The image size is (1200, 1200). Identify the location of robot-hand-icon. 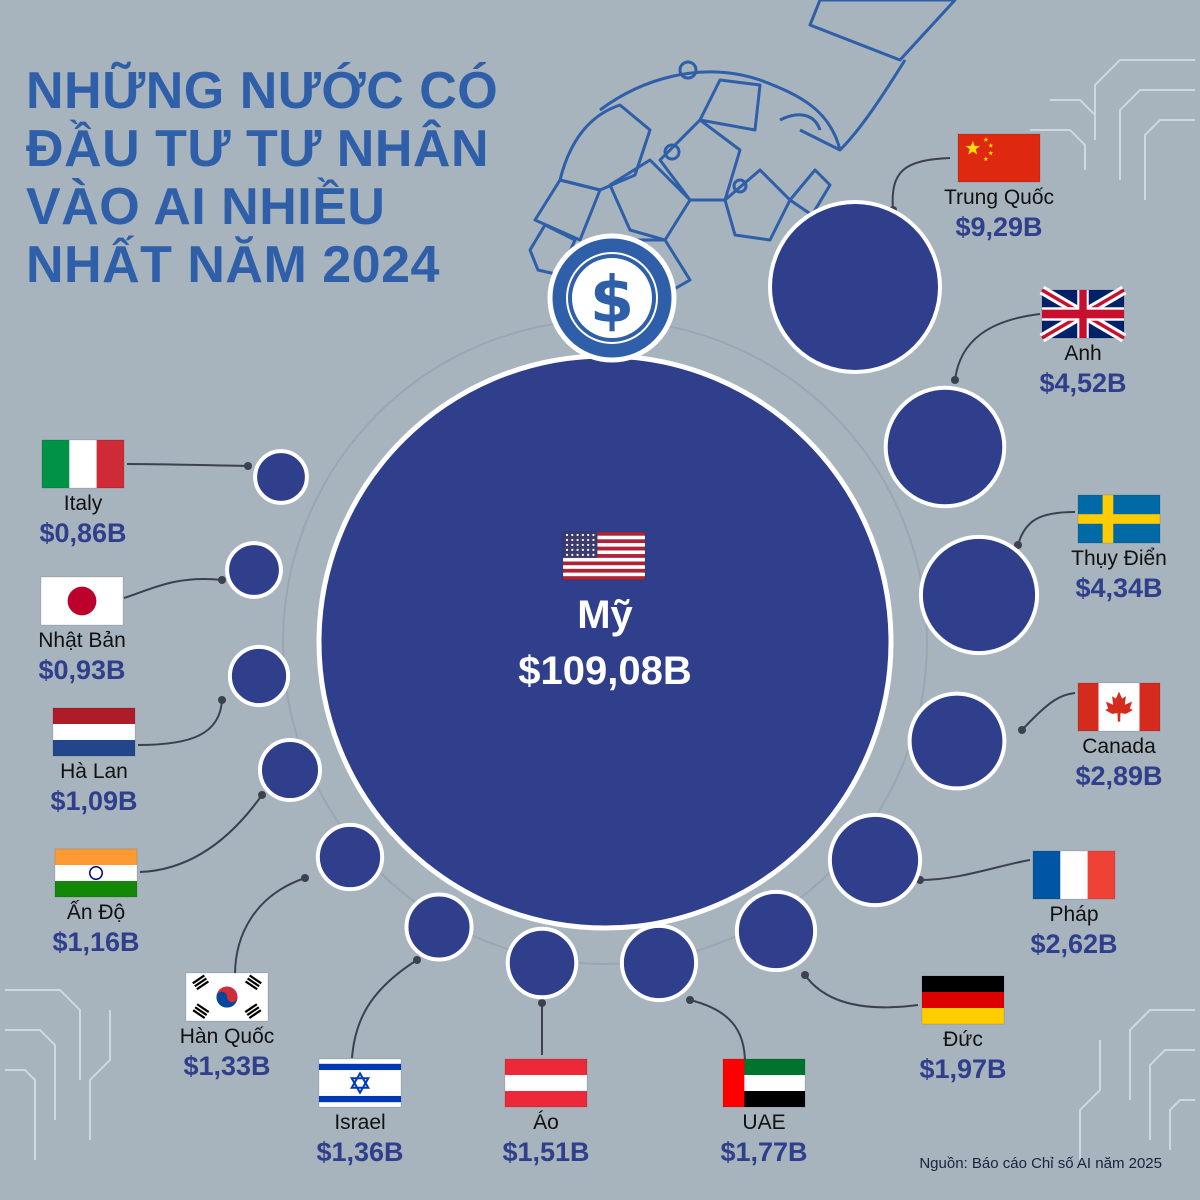
(742, 151).